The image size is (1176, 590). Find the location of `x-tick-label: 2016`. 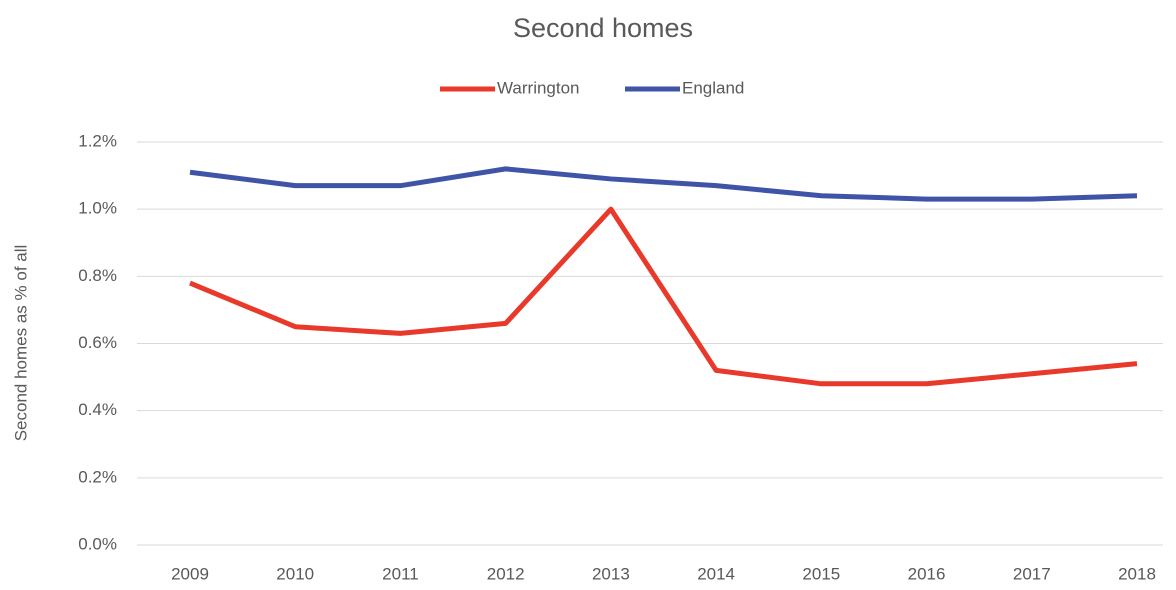

x-tick-label: 2016 is located at coordinates (927, 573).